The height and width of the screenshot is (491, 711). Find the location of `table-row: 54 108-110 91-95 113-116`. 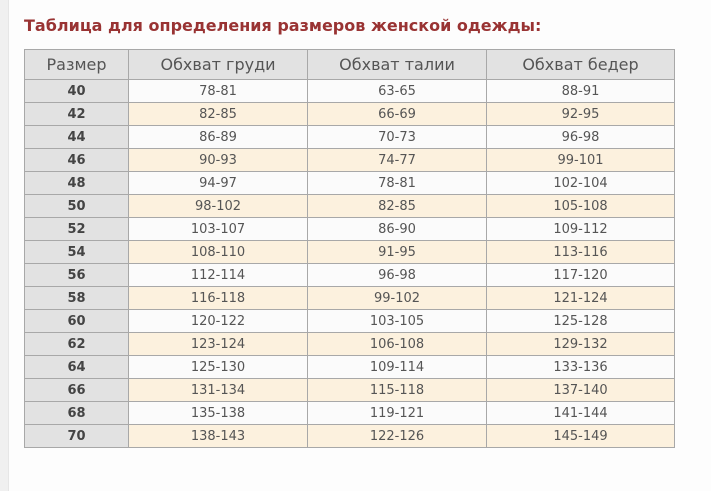

table-row: 54 108-110 91-95 113-116 is located at coordinates (349, 252).